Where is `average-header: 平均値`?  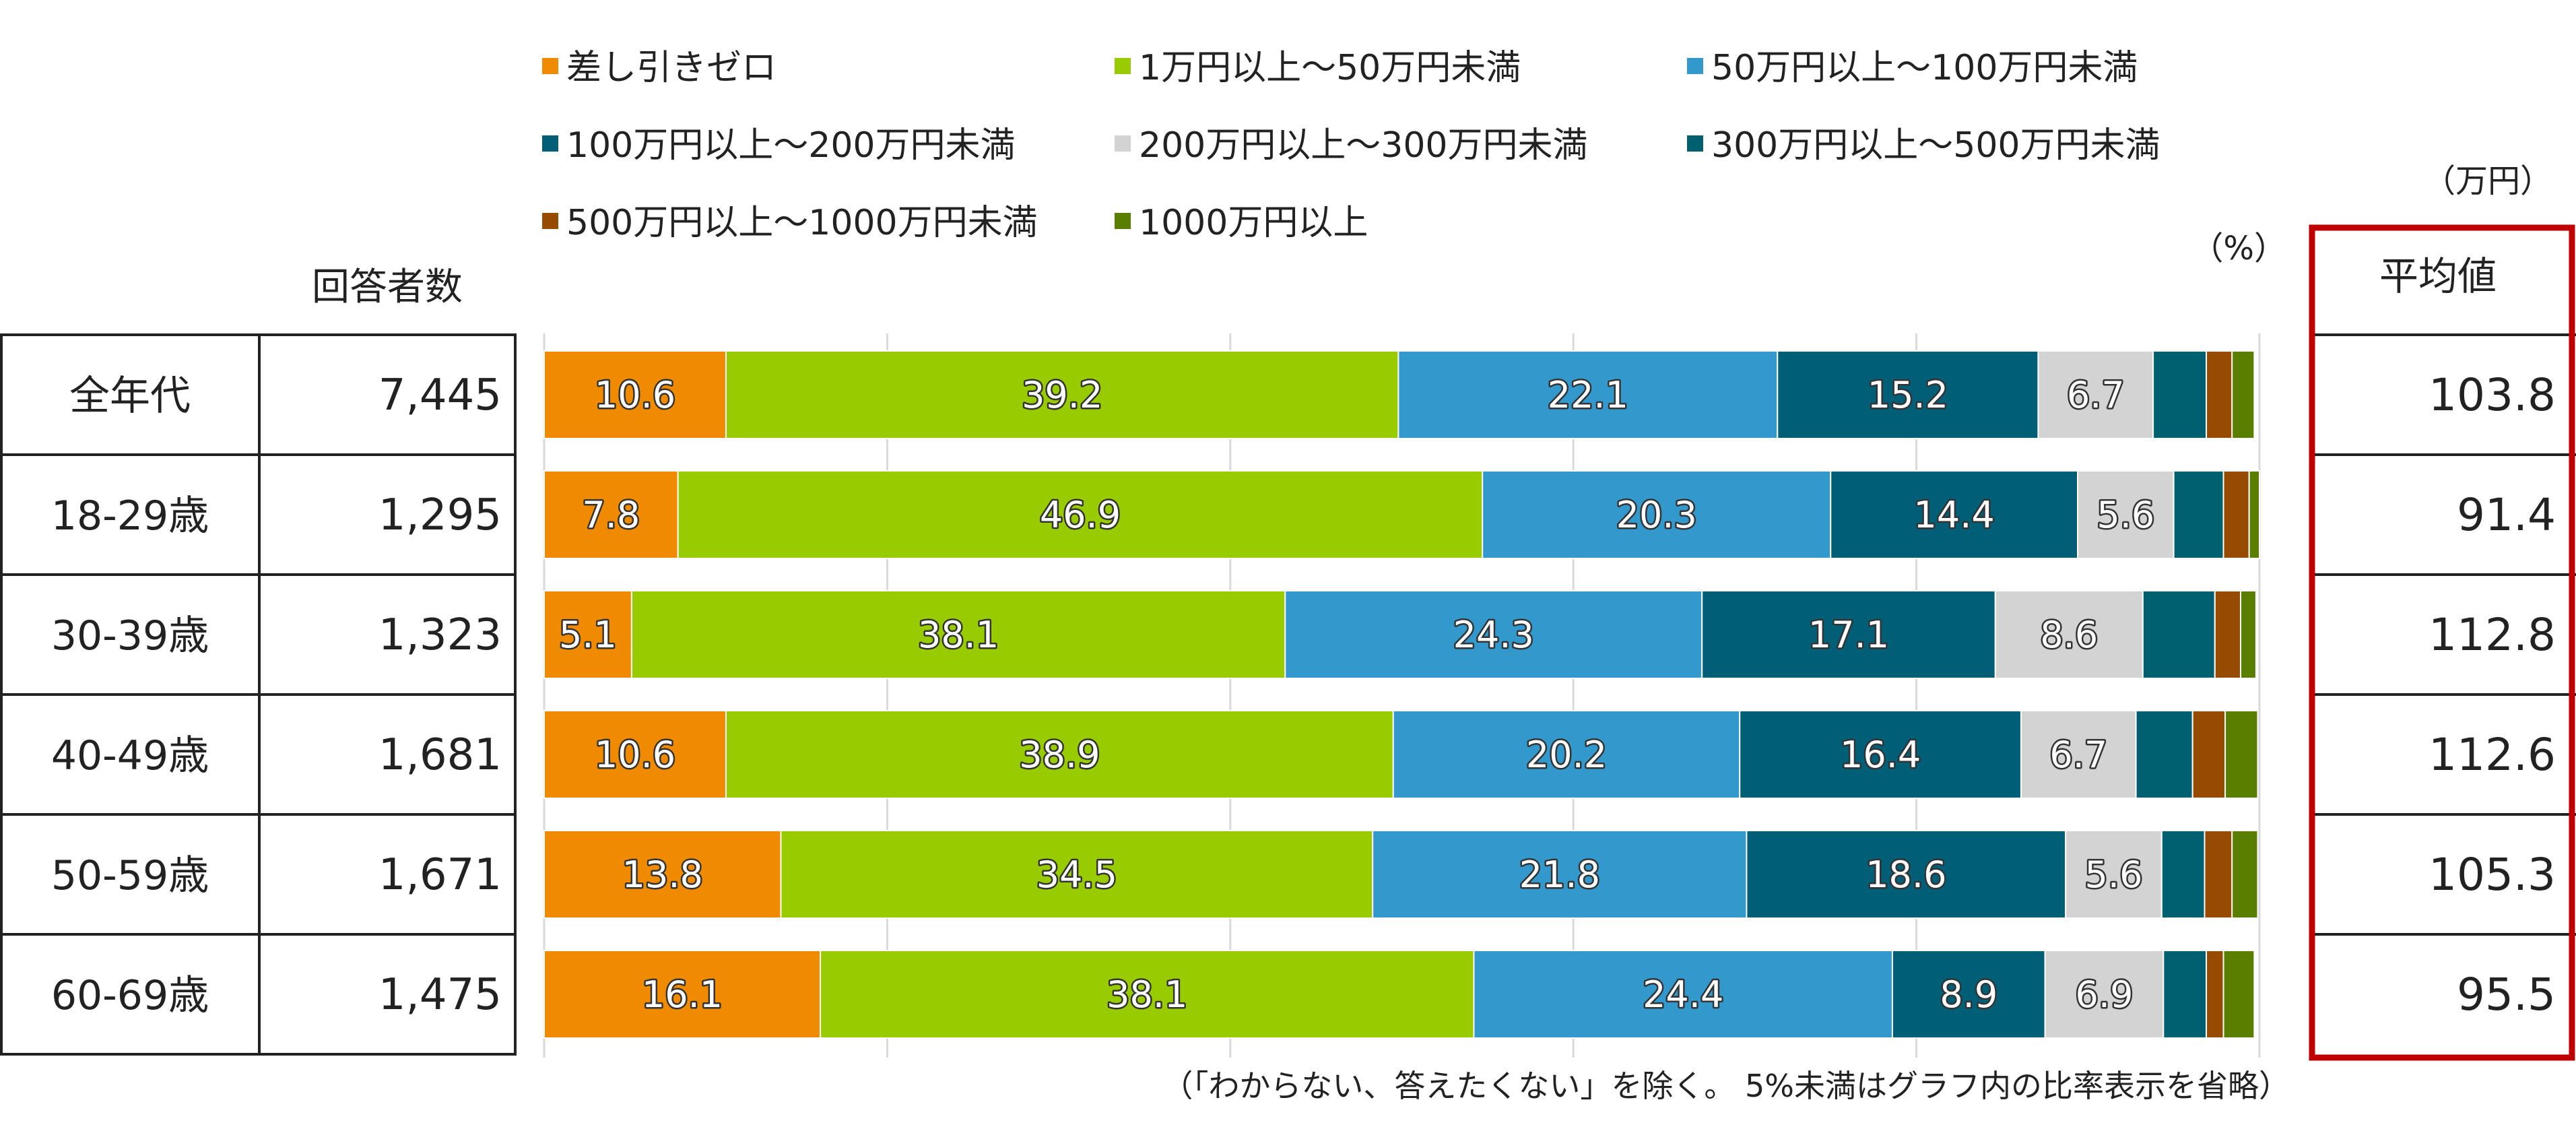
average-header: 平均値 is located at coordinates (2438, 276).